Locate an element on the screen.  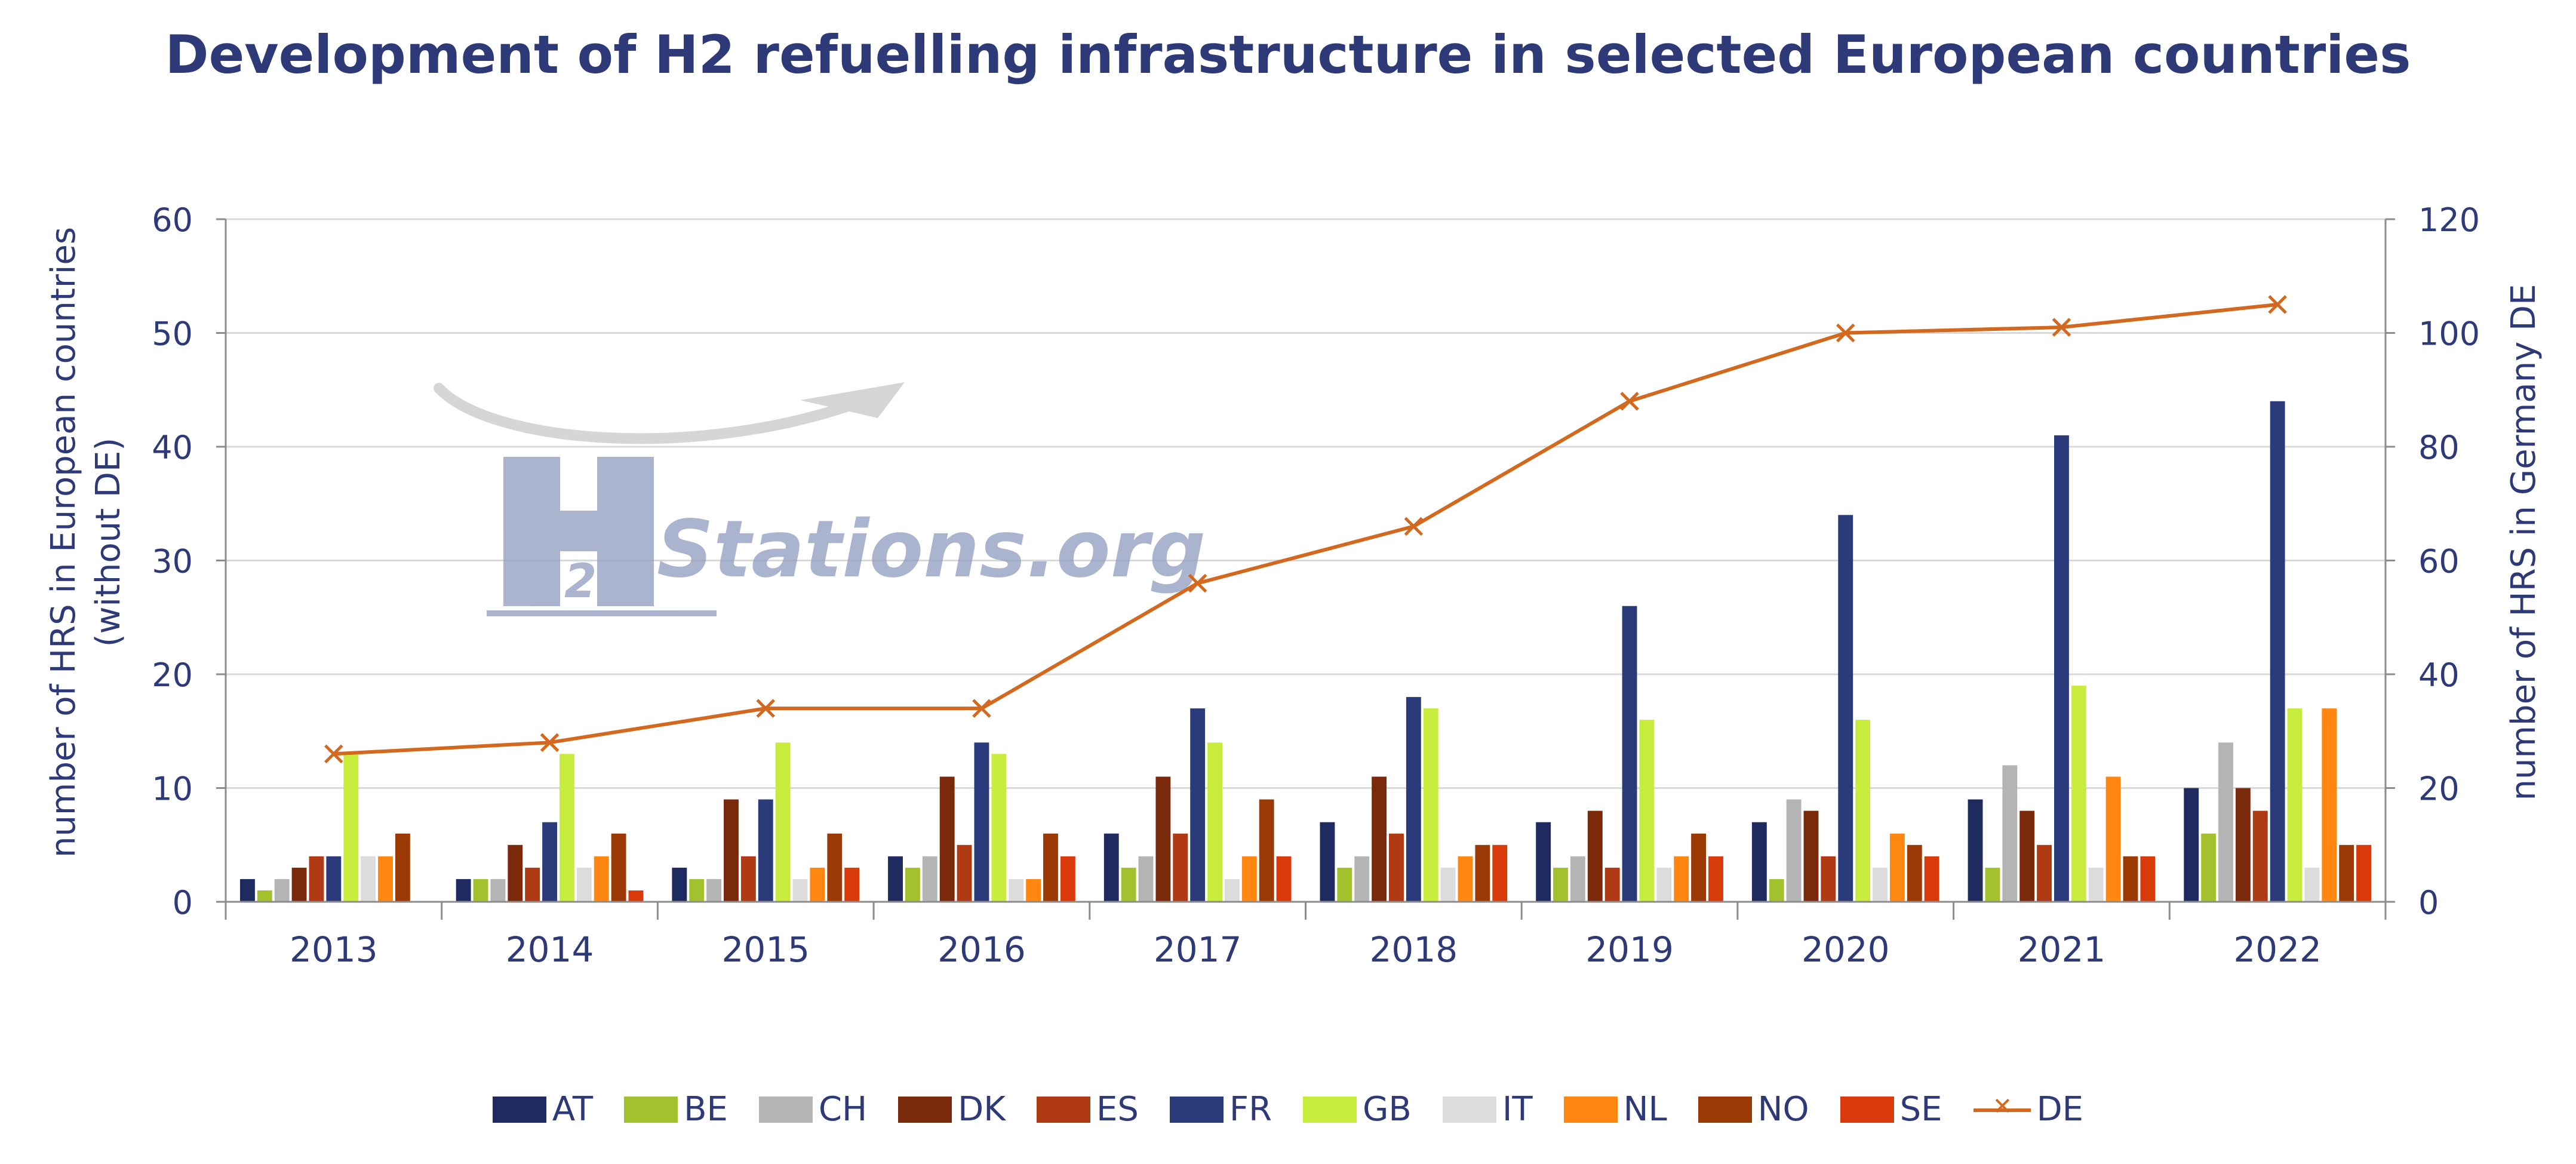
bar-dk-2017 is located at coordinates (1163, 839).